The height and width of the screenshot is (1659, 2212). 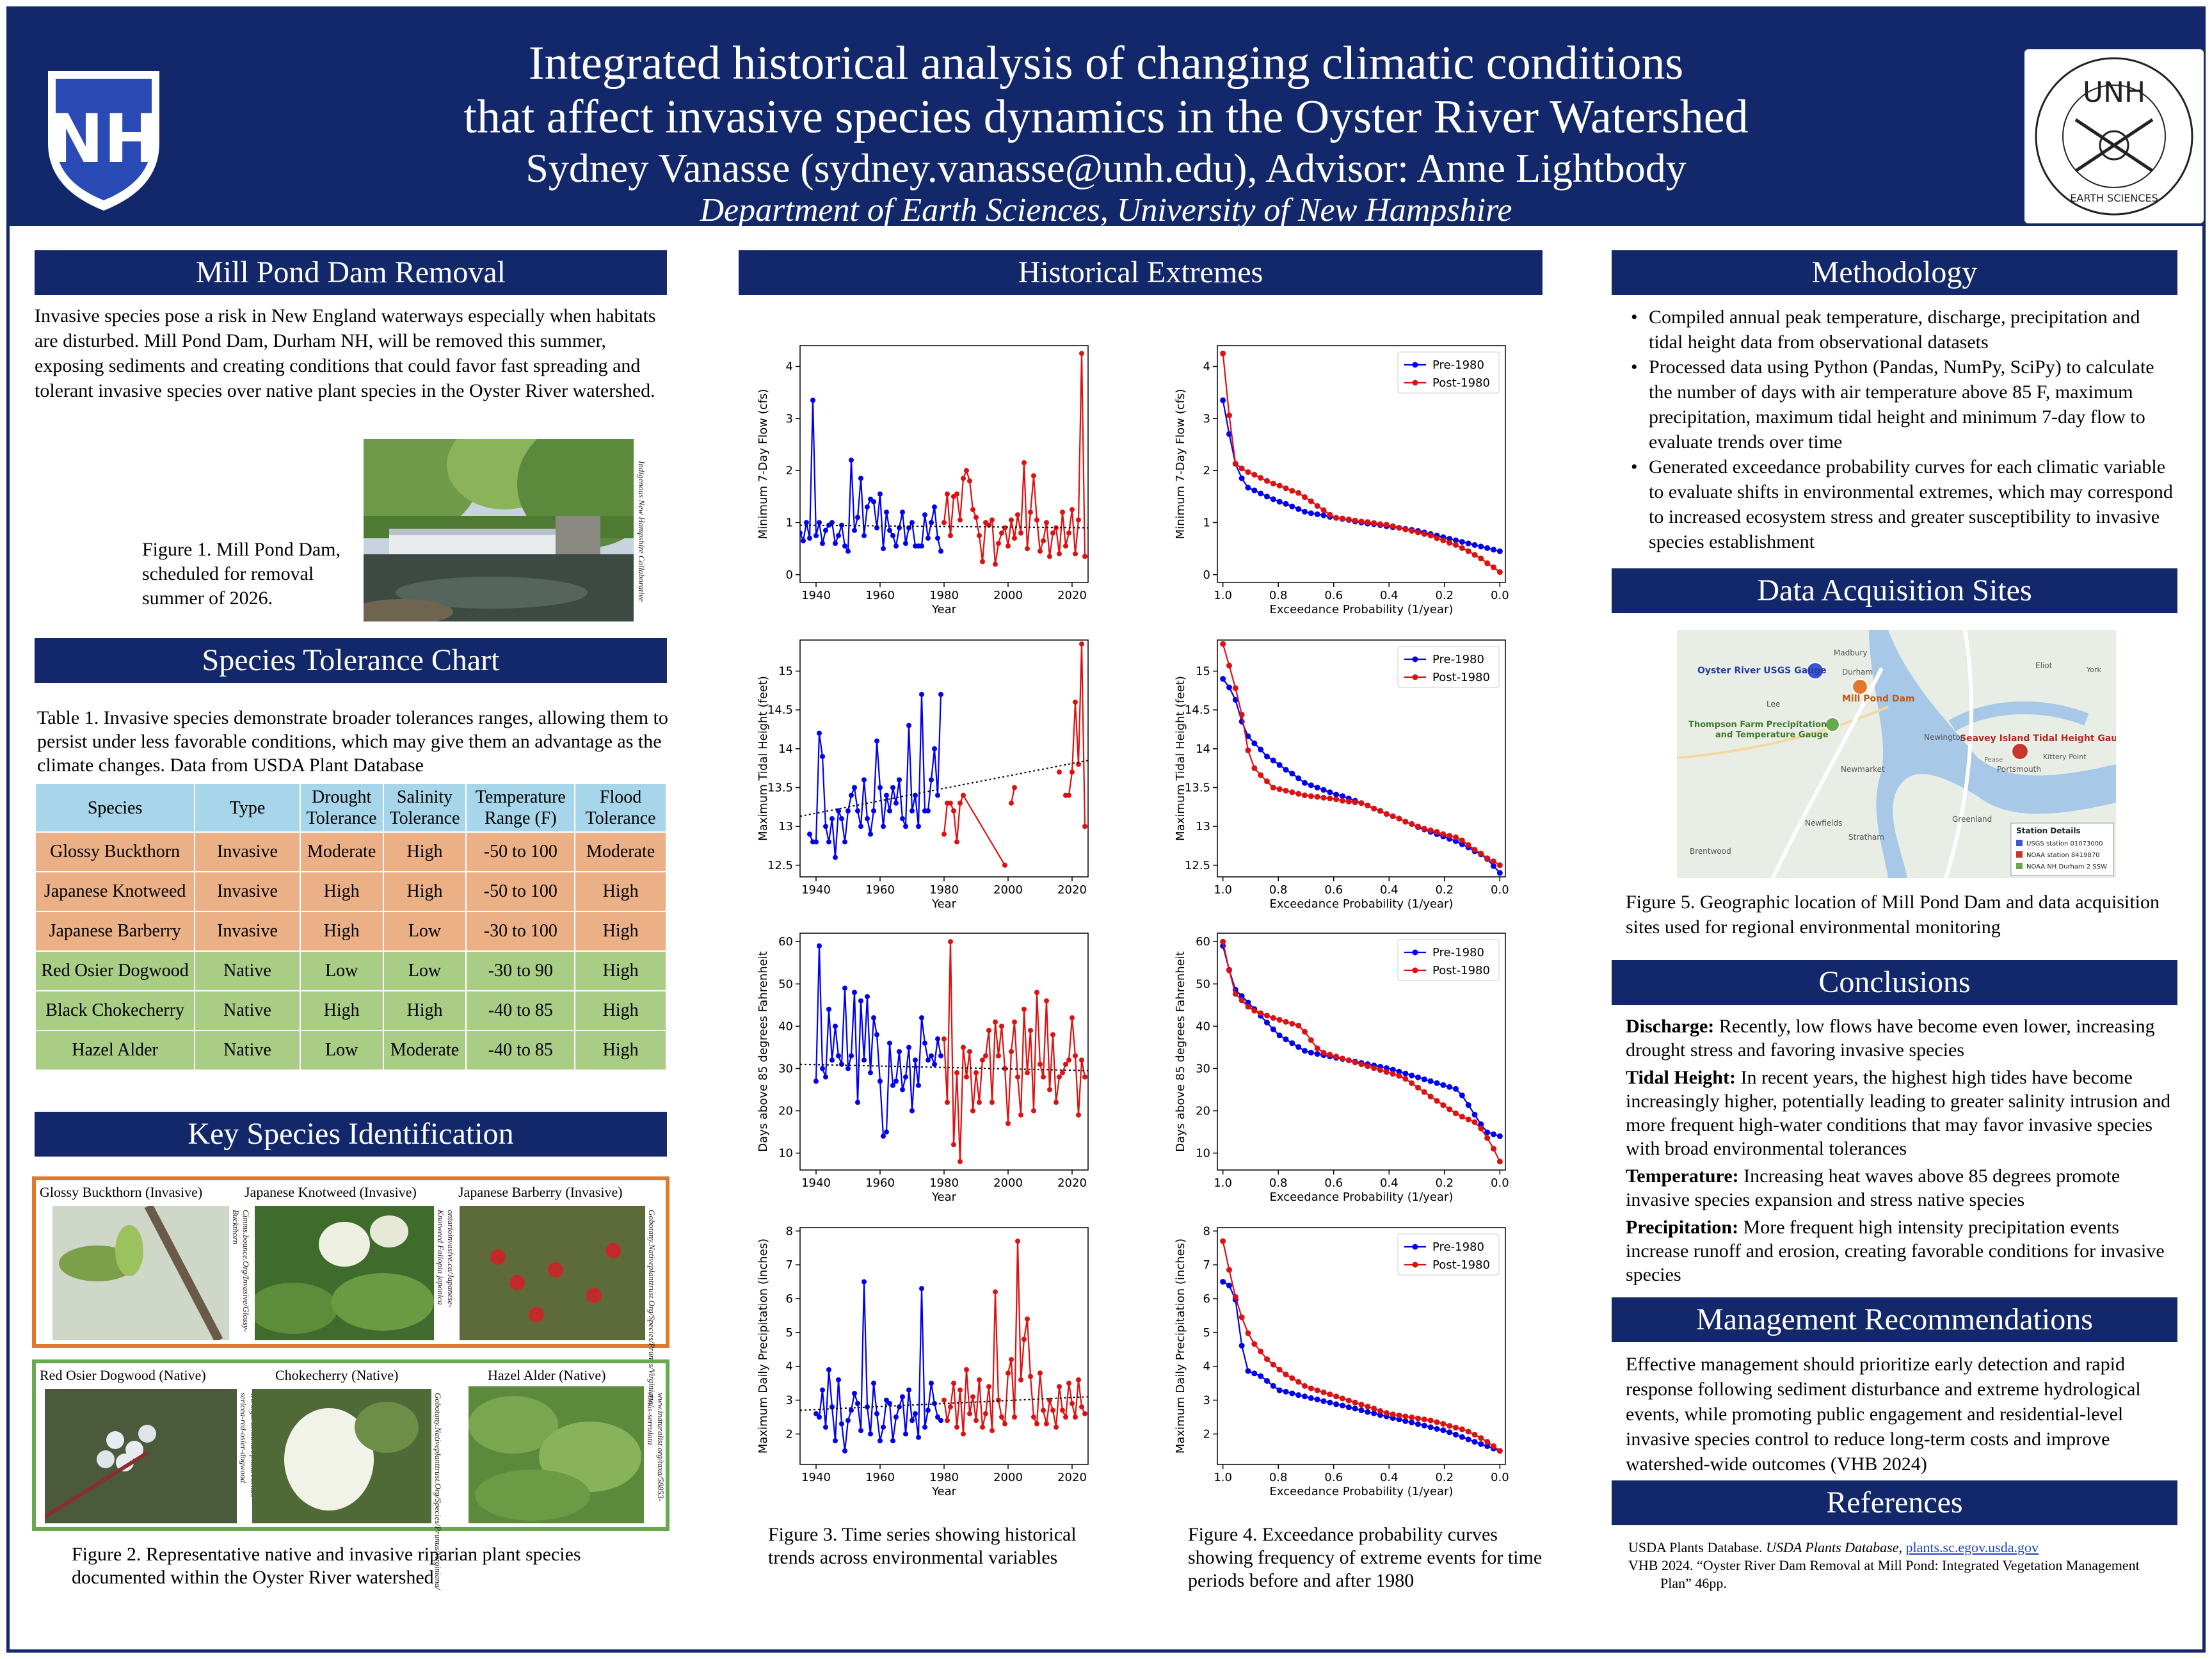 I want to click on y-tick-label: 5, so click(x=1206, y=1333).